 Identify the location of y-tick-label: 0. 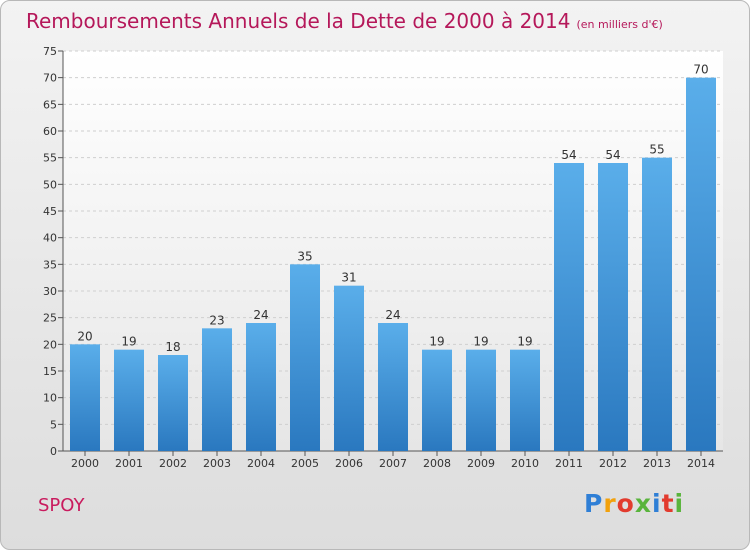
(53, 451).